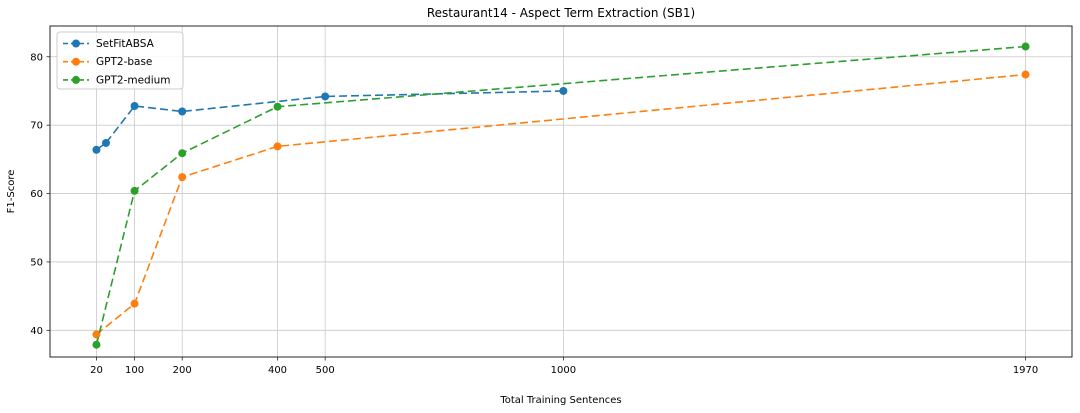  Describe the element at coordinates (76, 43) in the screenshot. I see `legend-marker-SetFitABSA` at that location.